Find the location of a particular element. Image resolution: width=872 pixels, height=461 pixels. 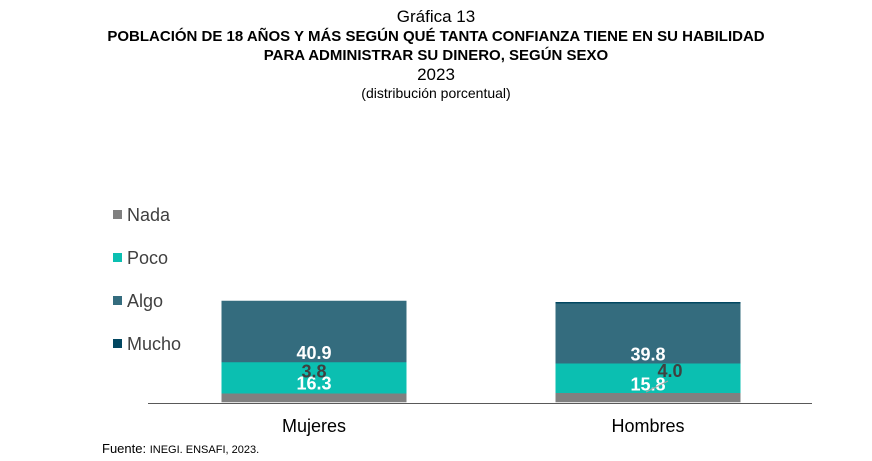

bar-segment-nada-mujeres is located at coordinates (314, 398).